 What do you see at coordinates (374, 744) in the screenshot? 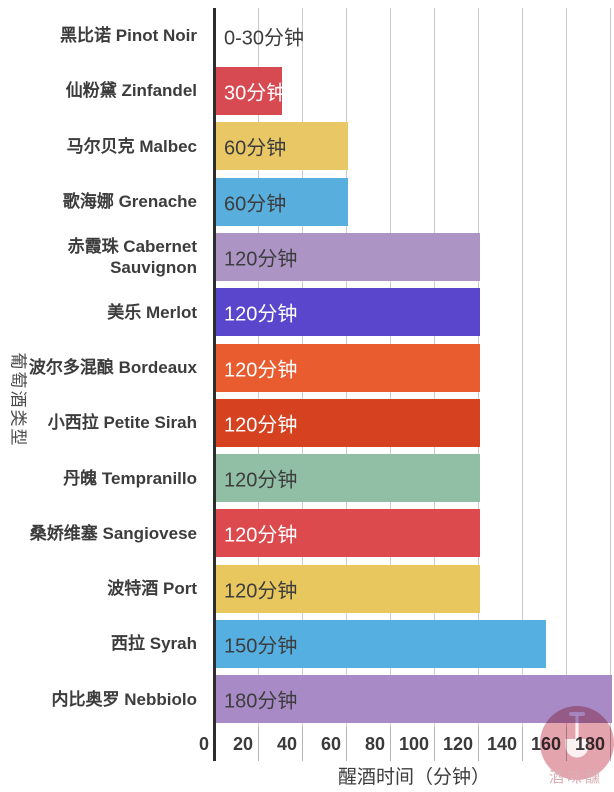
I see `tick-label-80: 80` at bounding box center [374, 744].